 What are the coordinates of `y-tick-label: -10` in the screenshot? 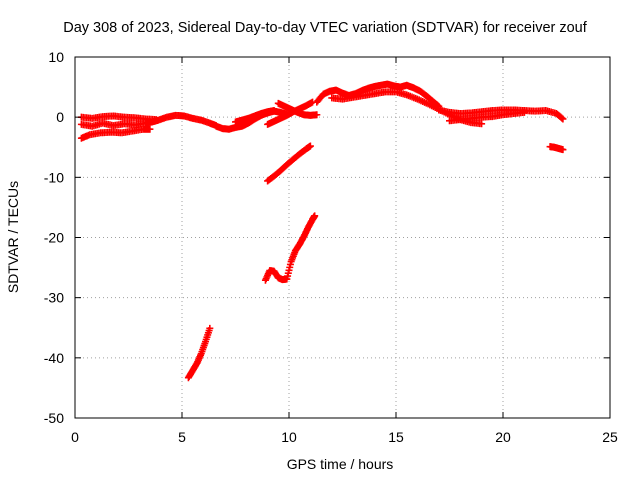 It's located at (54, 177).